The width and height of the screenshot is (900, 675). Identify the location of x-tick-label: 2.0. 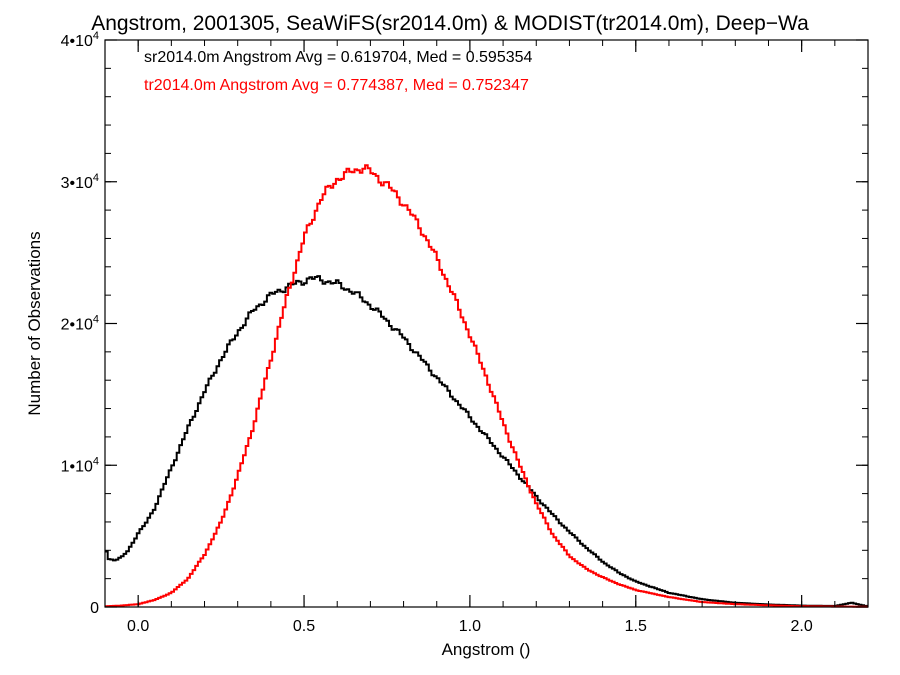
(802, 626).